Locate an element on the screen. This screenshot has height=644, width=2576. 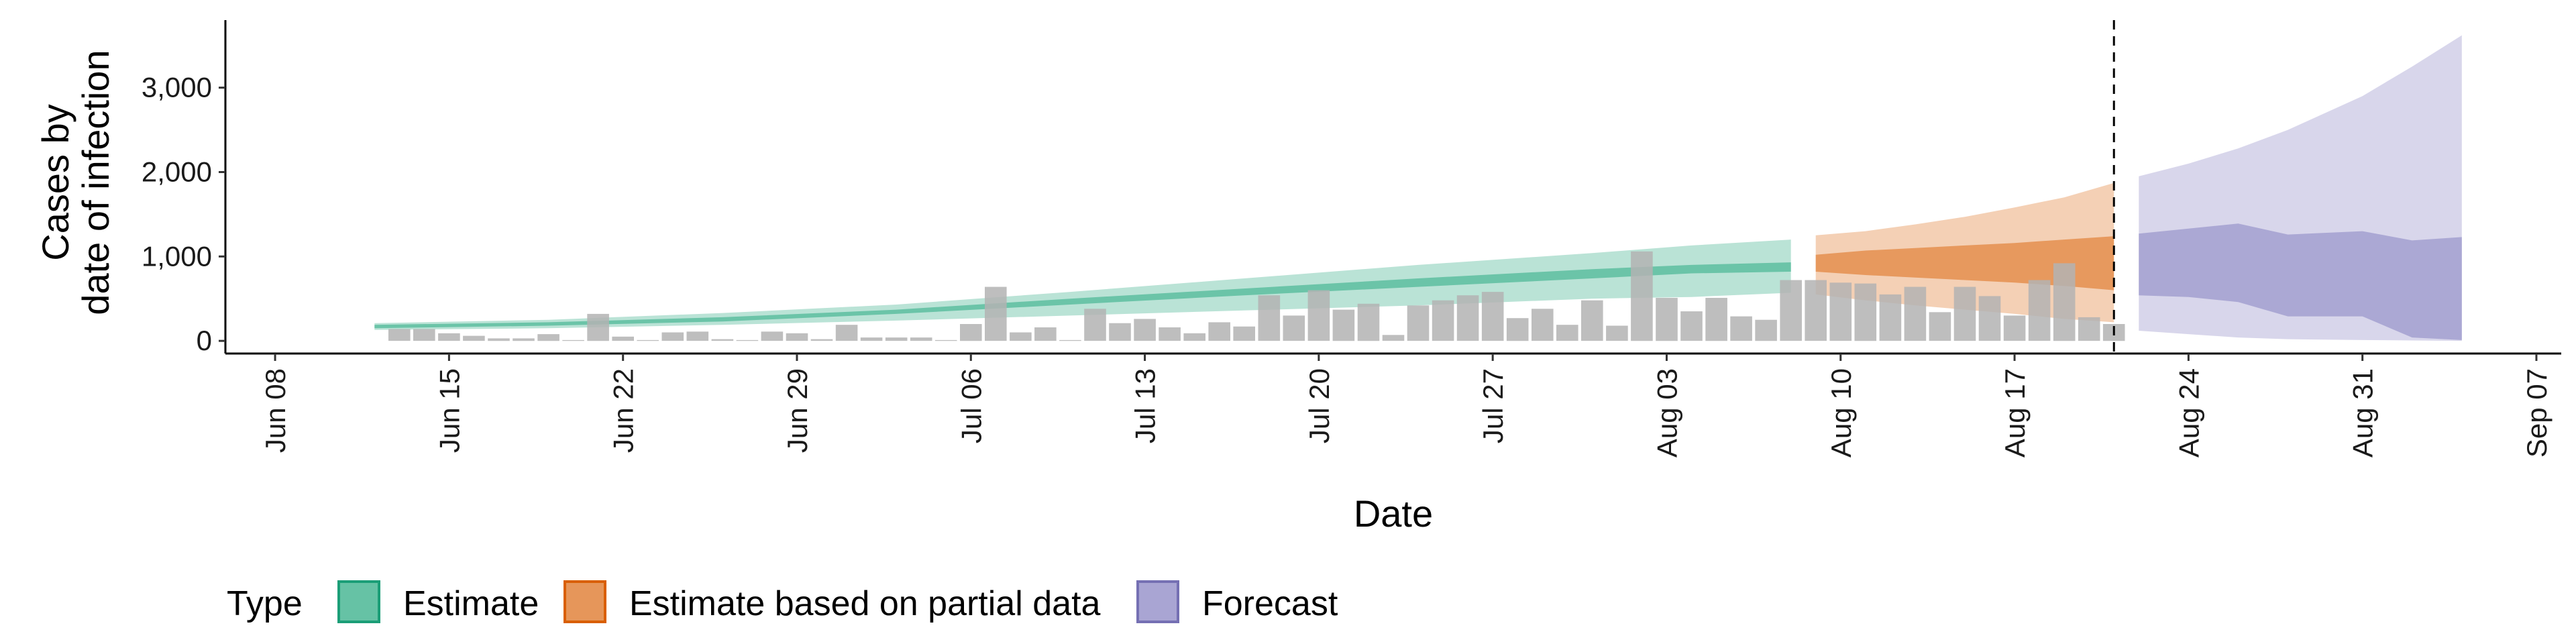
y-axis-title: Cases by date of infection is located at coordinates (75, 182).